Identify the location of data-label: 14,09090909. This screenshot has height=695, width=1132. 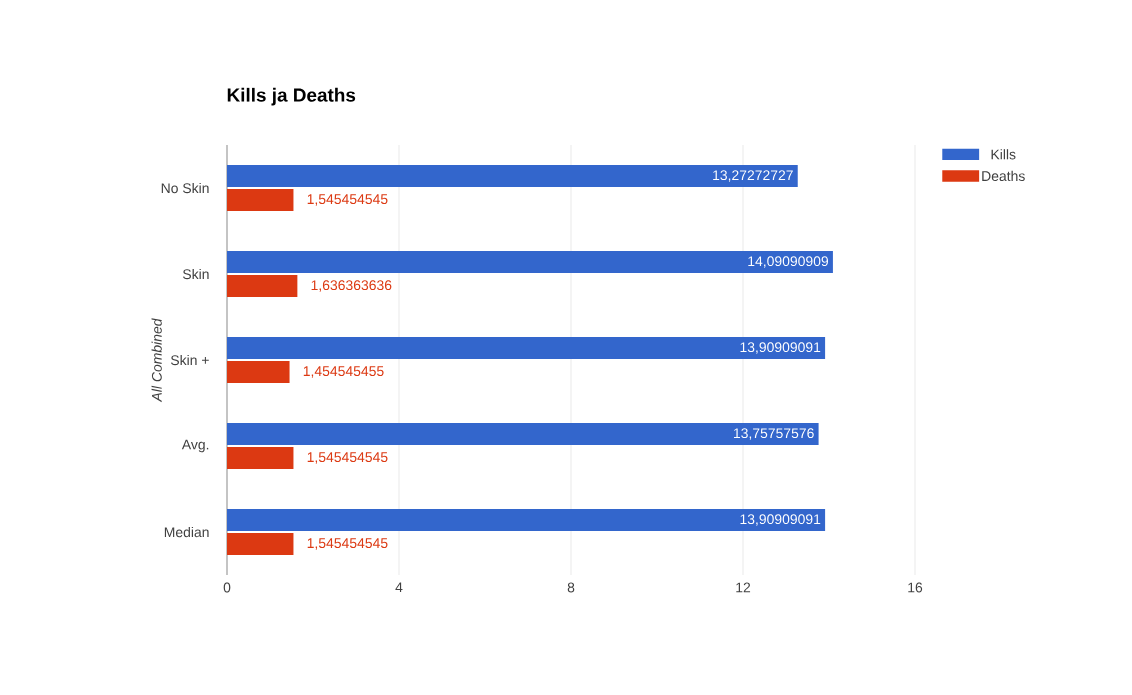
(788, 262).